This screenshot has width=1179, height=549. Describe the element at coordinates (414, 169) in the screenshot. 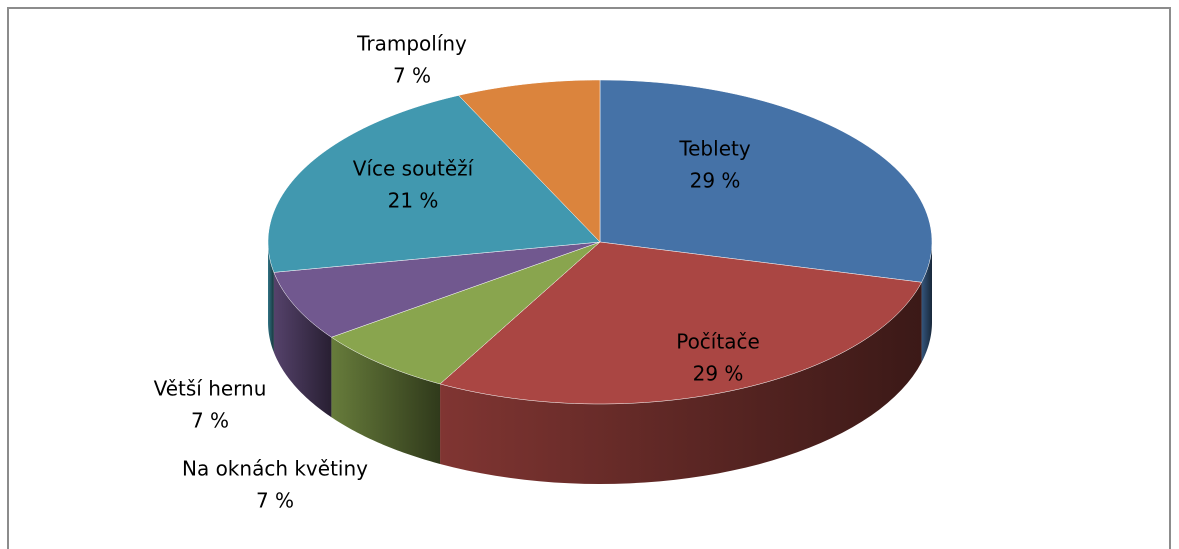

I see `slice-label: Více soutěží` at that location.